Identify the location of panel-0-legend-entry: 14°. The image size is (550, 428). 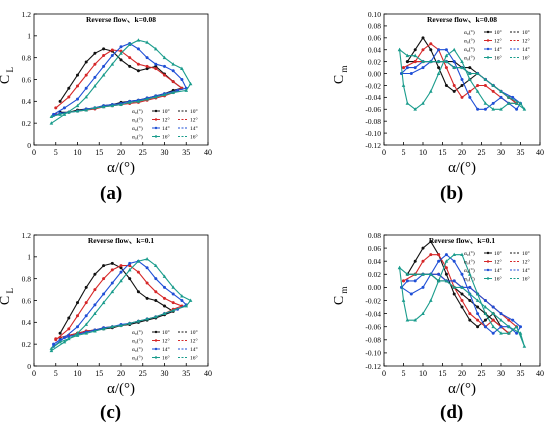
(194, 128).